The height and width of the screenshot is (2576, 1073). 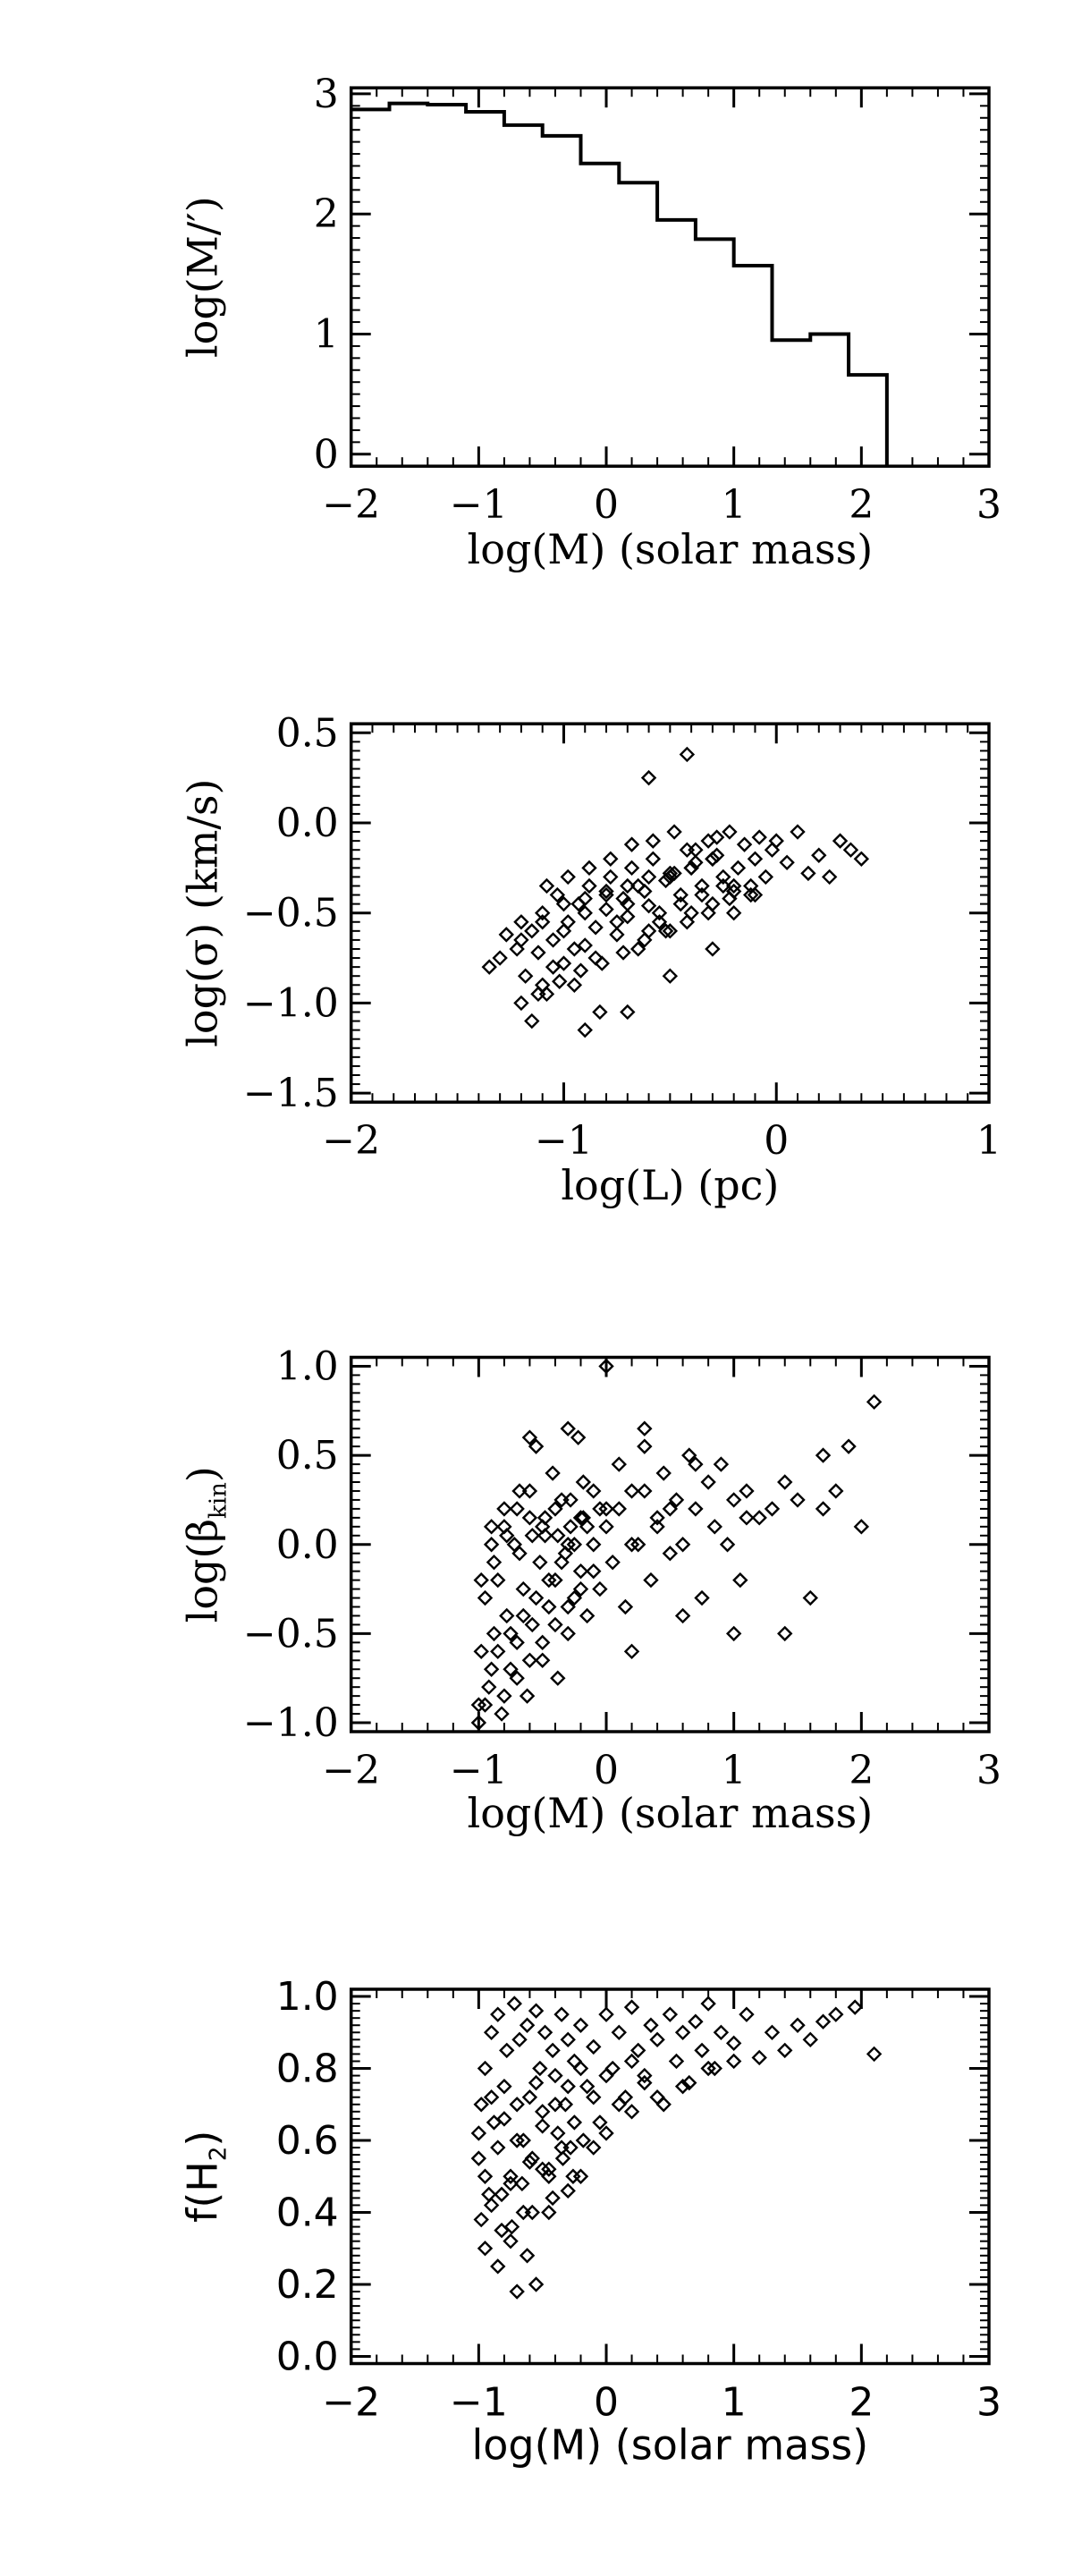 What do you see at coordinates (671, 549) in the screenshot?
I see `x-axis-label: log(M) (solar mass)` at bounding box center [671, 549].